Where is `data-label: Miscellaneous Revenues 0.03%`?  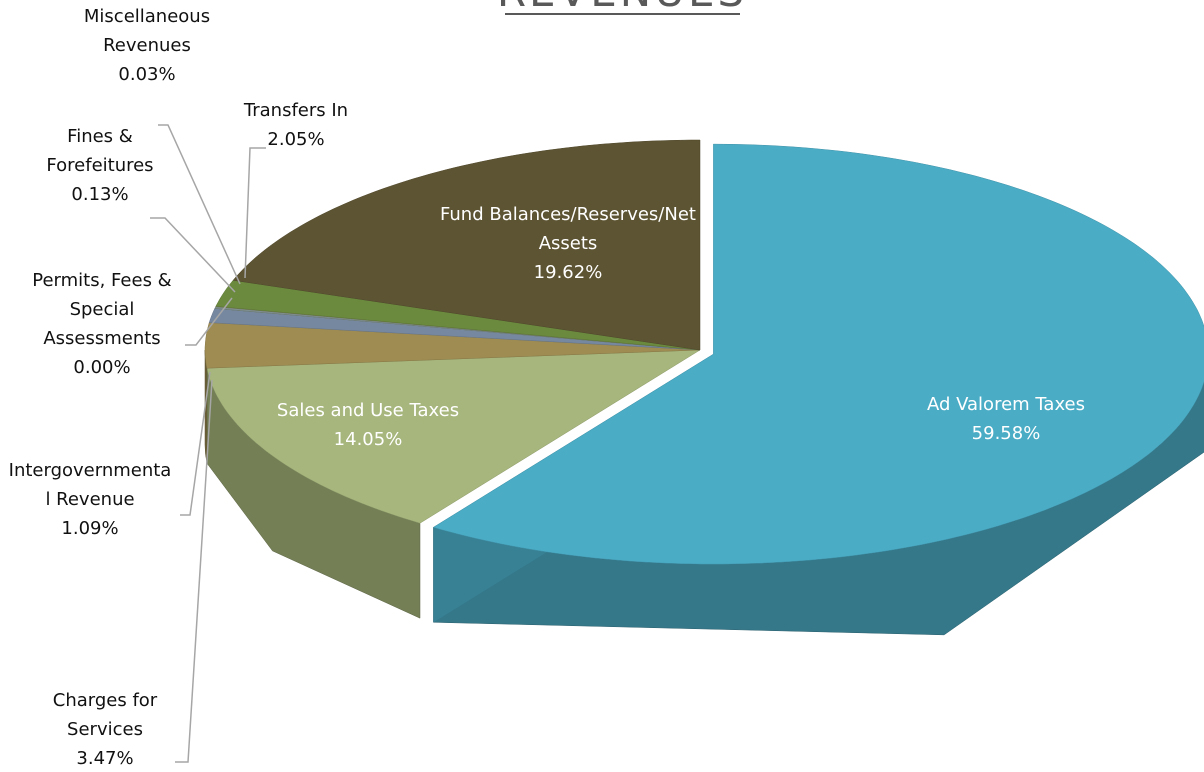 data-label: Miscellaneous Revenues 0.03% is located at coordinates (147, 45).